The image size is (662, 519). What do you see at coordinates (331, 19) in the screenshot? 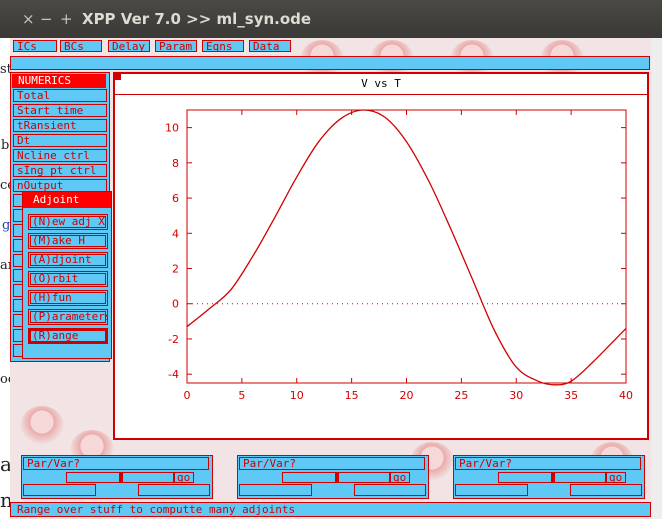
I see `window-titlebar: × − + XPP Ver 7.0 >> ml_syn.ode` at bounding box center [331, 19].